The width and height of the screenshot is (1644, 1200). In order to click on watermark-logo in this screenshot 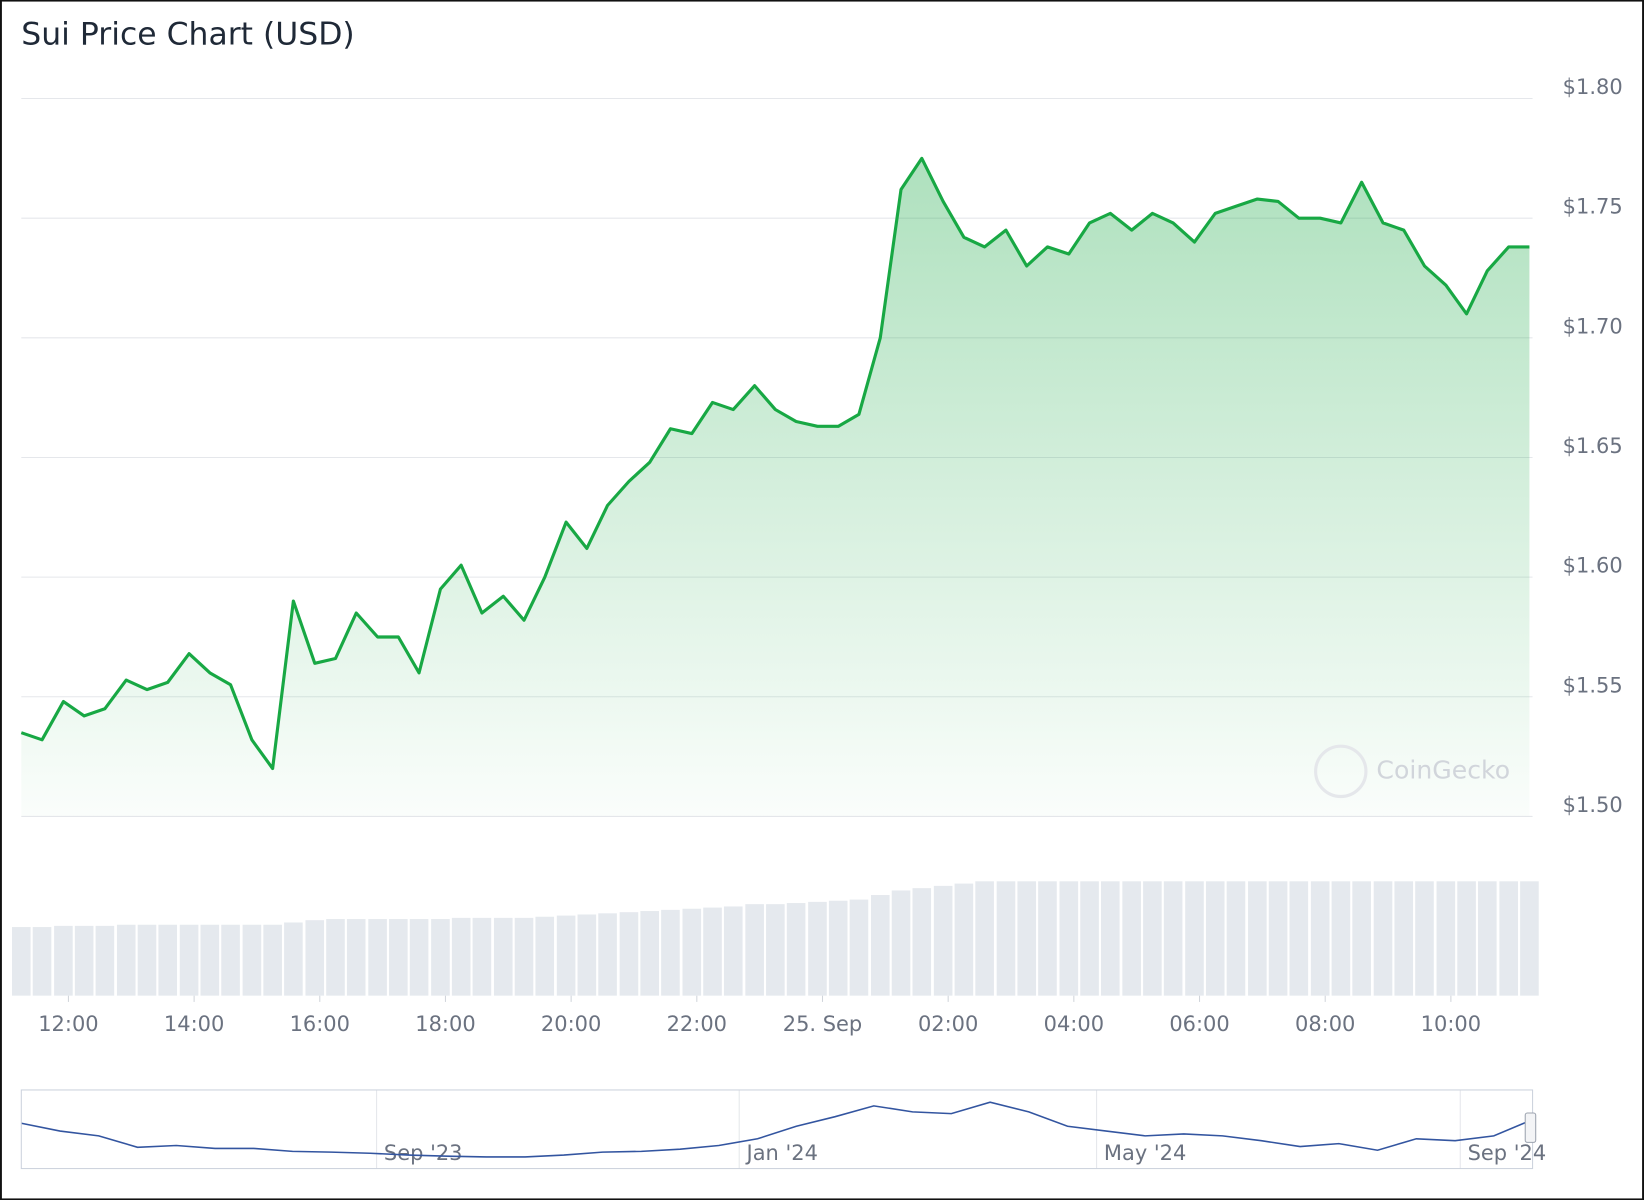, I will do `click(1341, 771)`.